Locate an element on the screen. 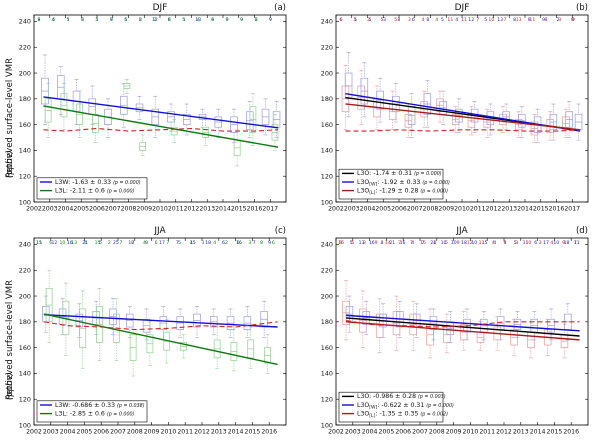  panel-label: (c) is located at coordinates (280, 231).